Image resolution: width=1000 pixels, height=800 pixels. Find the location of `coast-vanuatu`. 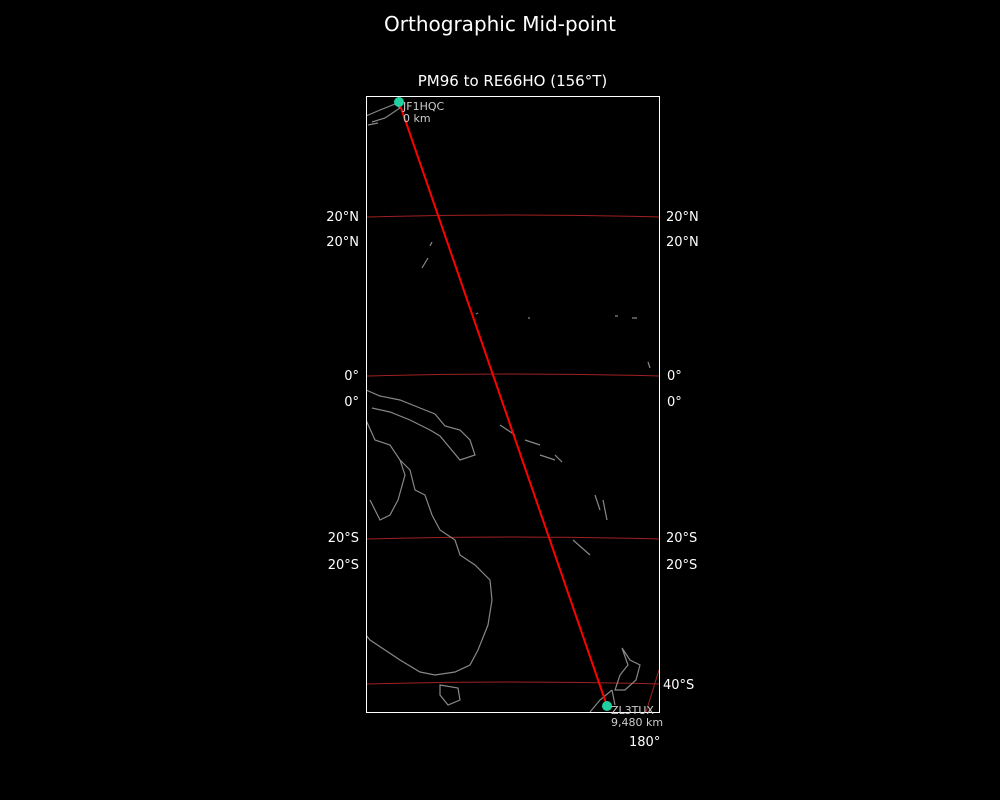

coast-vanuatu is located at coordinates (601, 507).